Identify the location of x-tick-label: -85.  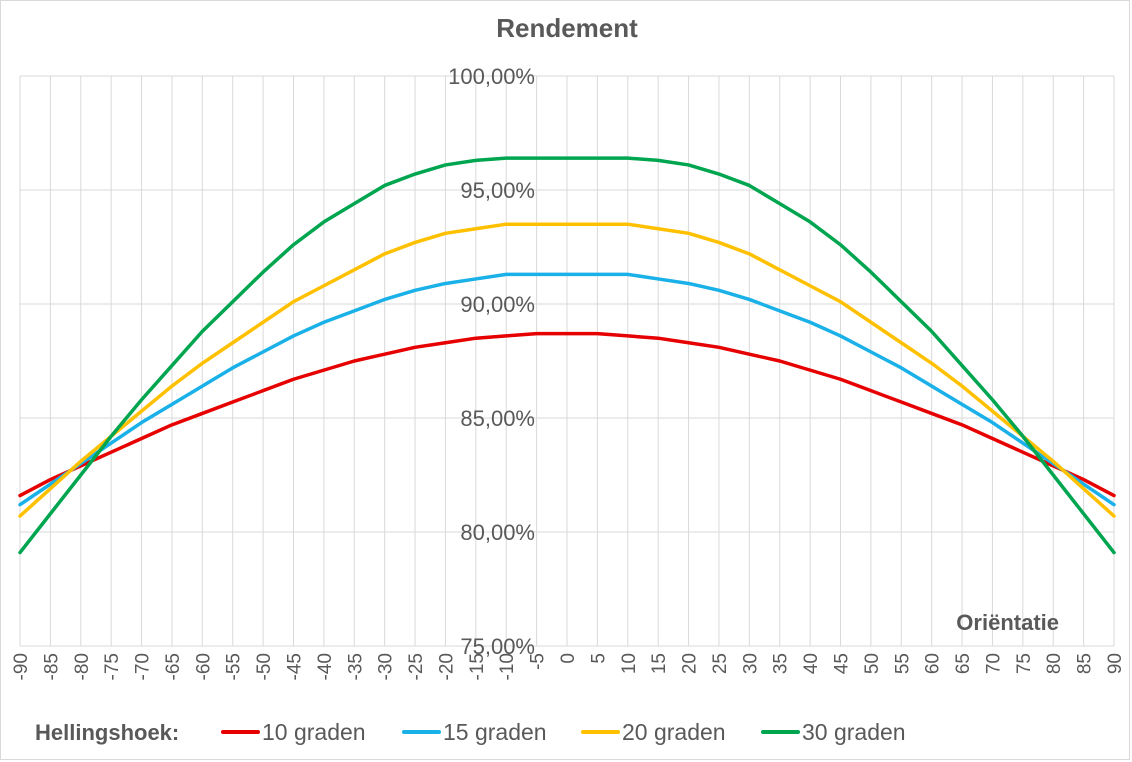
(51, 666).